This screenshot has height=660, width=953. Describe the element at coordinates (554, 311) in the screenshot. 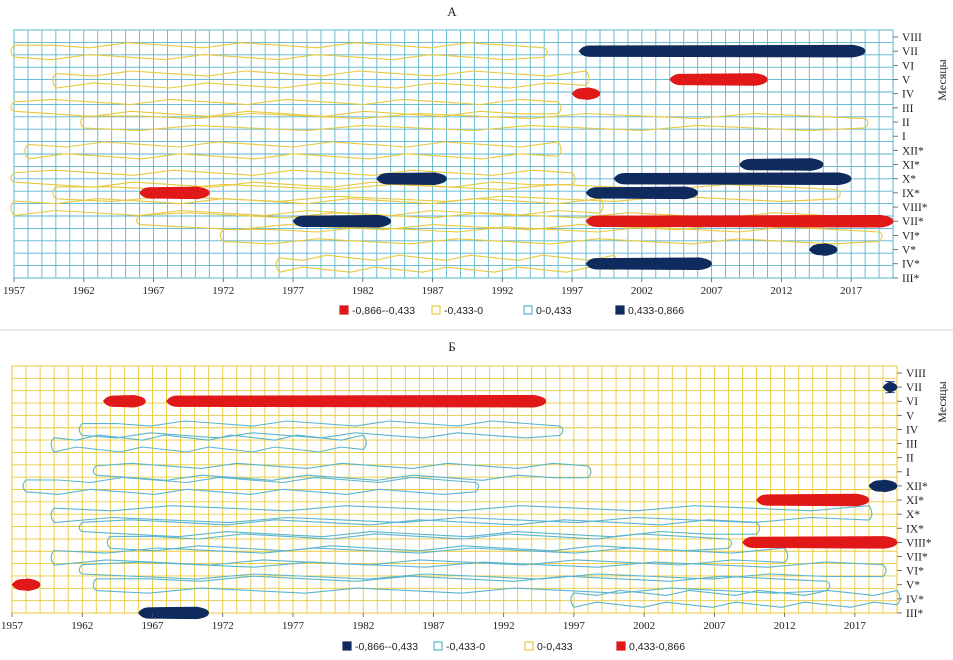

I see `legend-label: 0-0,433` at that location.